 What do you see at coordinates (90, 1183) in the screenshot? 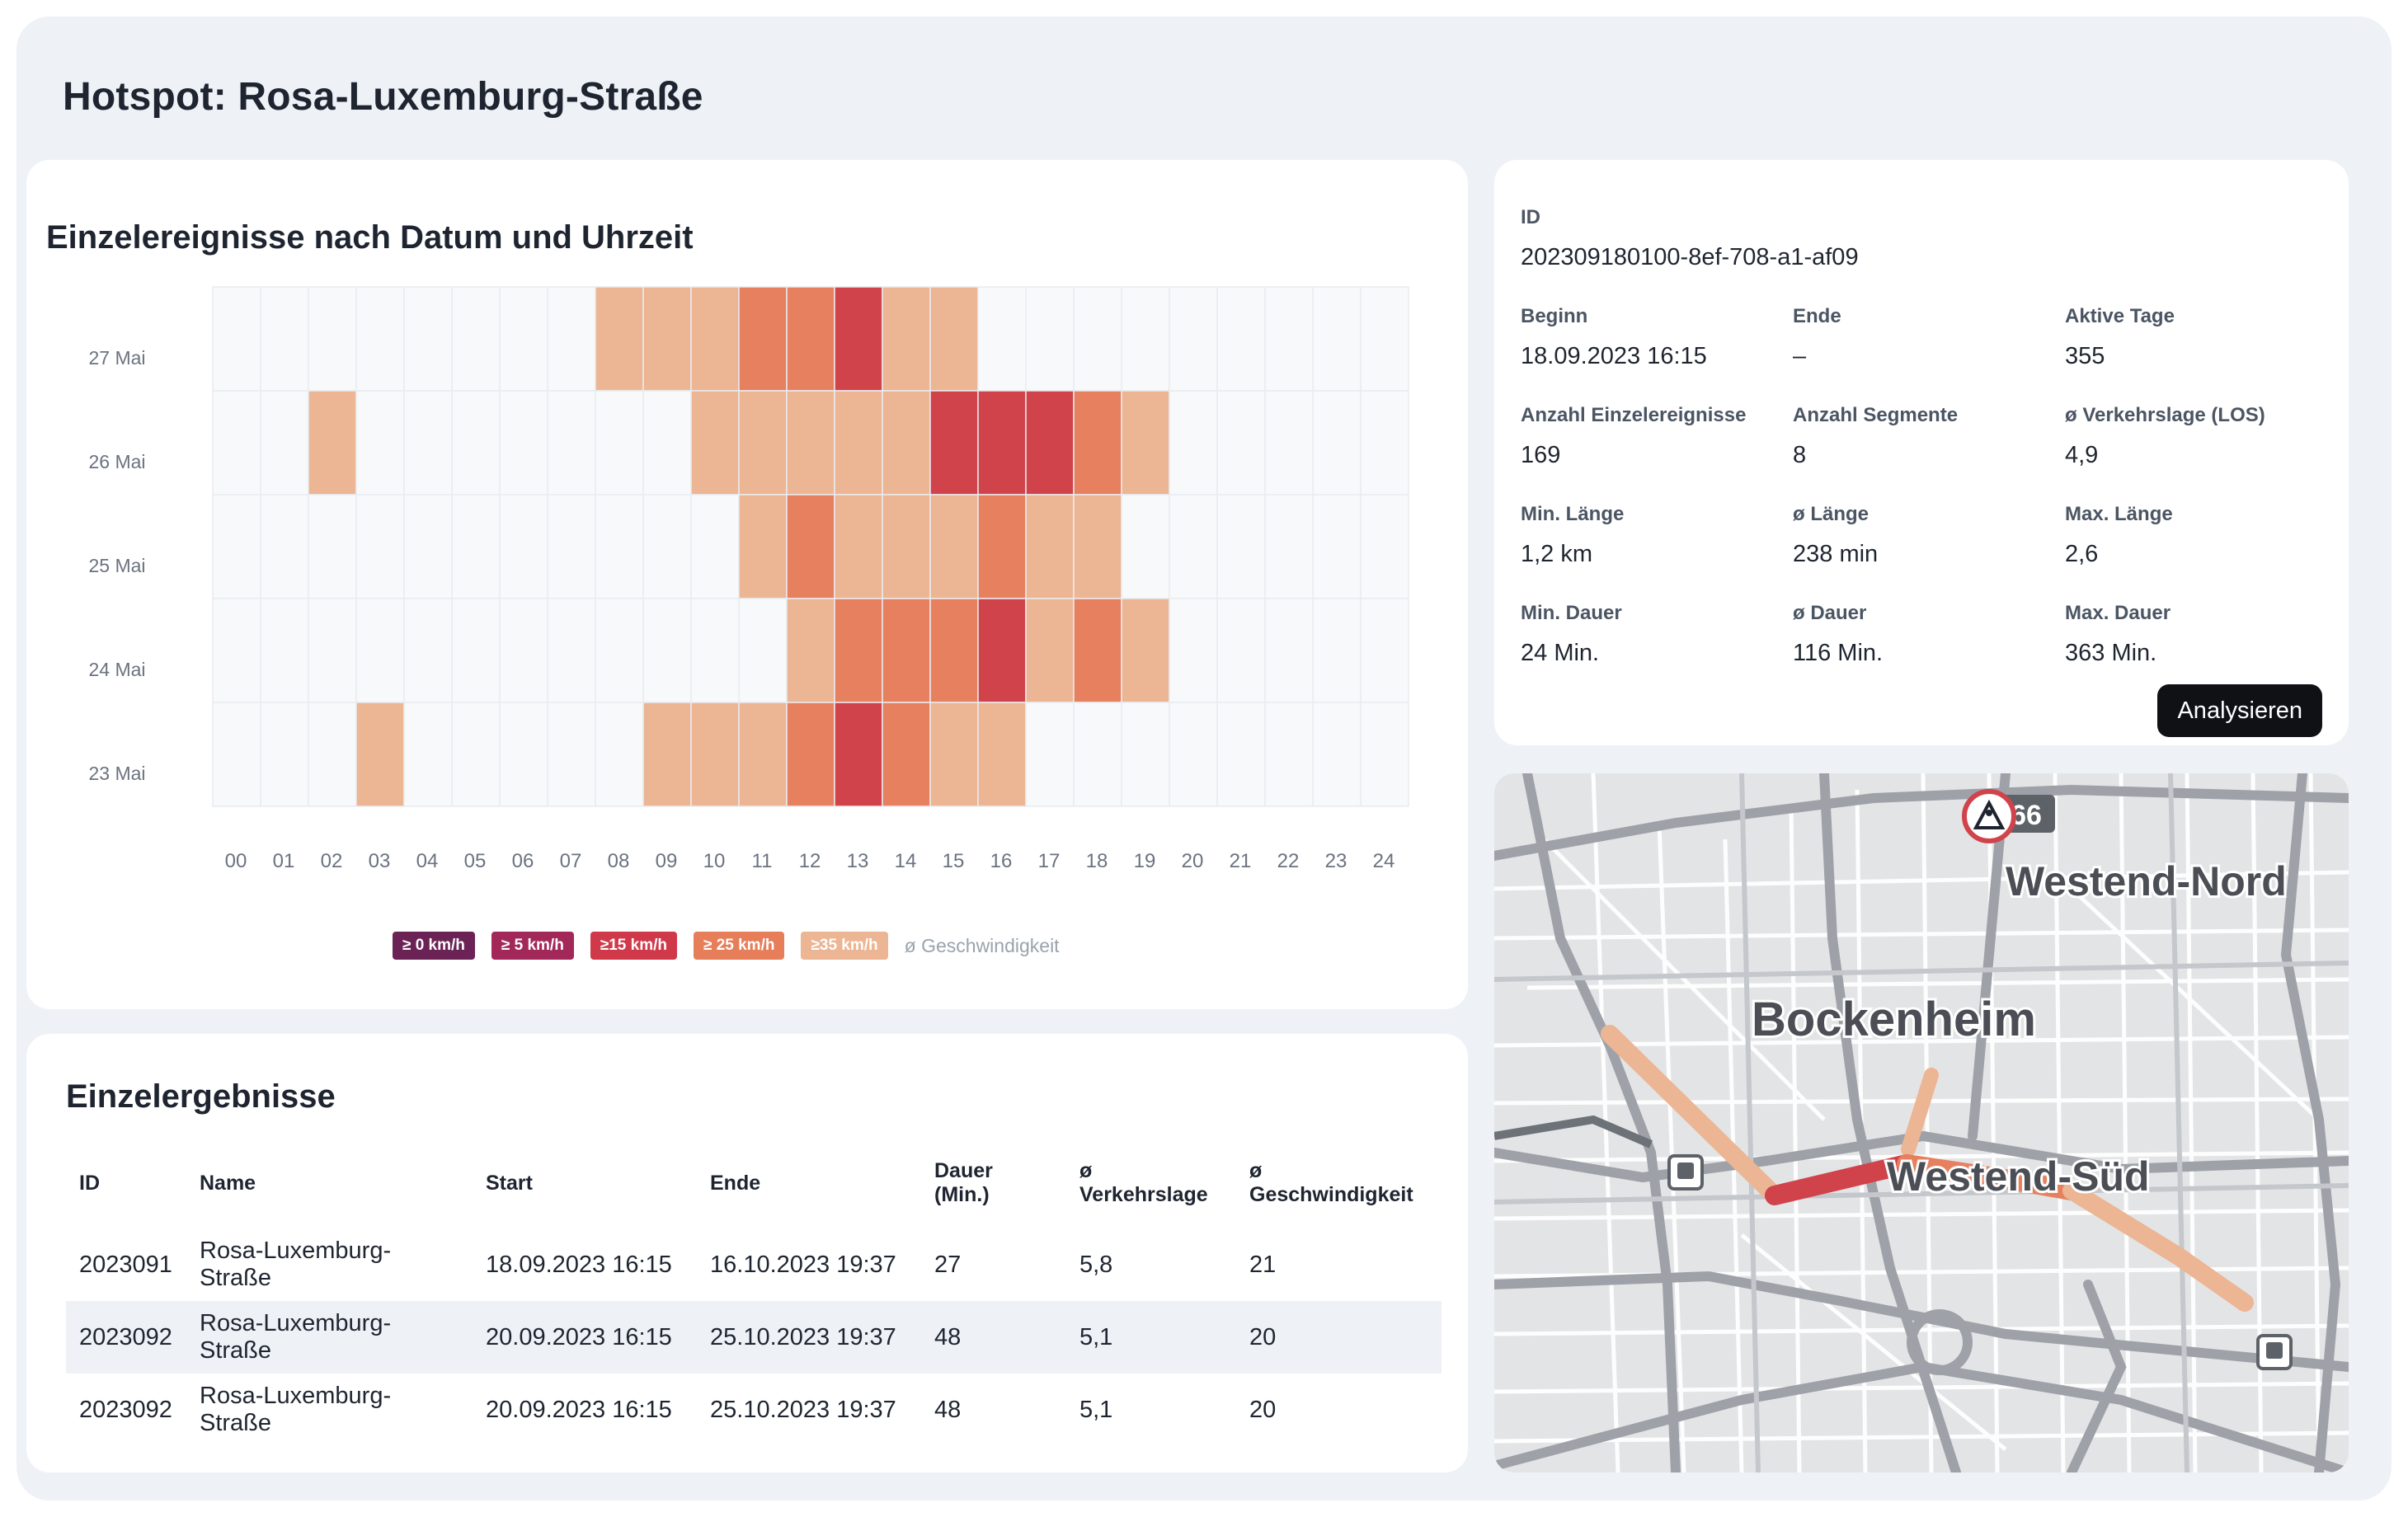
I see `col-header-id: ID` at bounding box center [90, 1183].